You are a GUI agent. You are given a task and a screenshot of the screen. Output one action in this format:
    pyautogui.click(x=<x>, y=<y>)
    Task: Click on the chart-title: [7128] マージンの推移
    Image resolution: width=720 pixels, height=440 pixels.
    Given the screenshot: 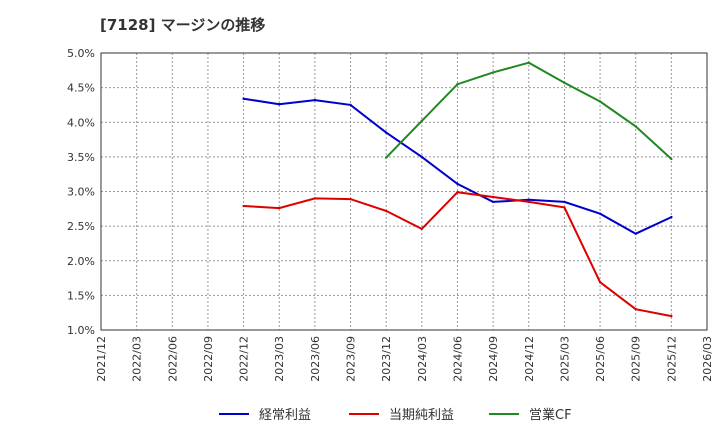 What is the action you would take?
    pyautogui.click(x=183, y=25)
    